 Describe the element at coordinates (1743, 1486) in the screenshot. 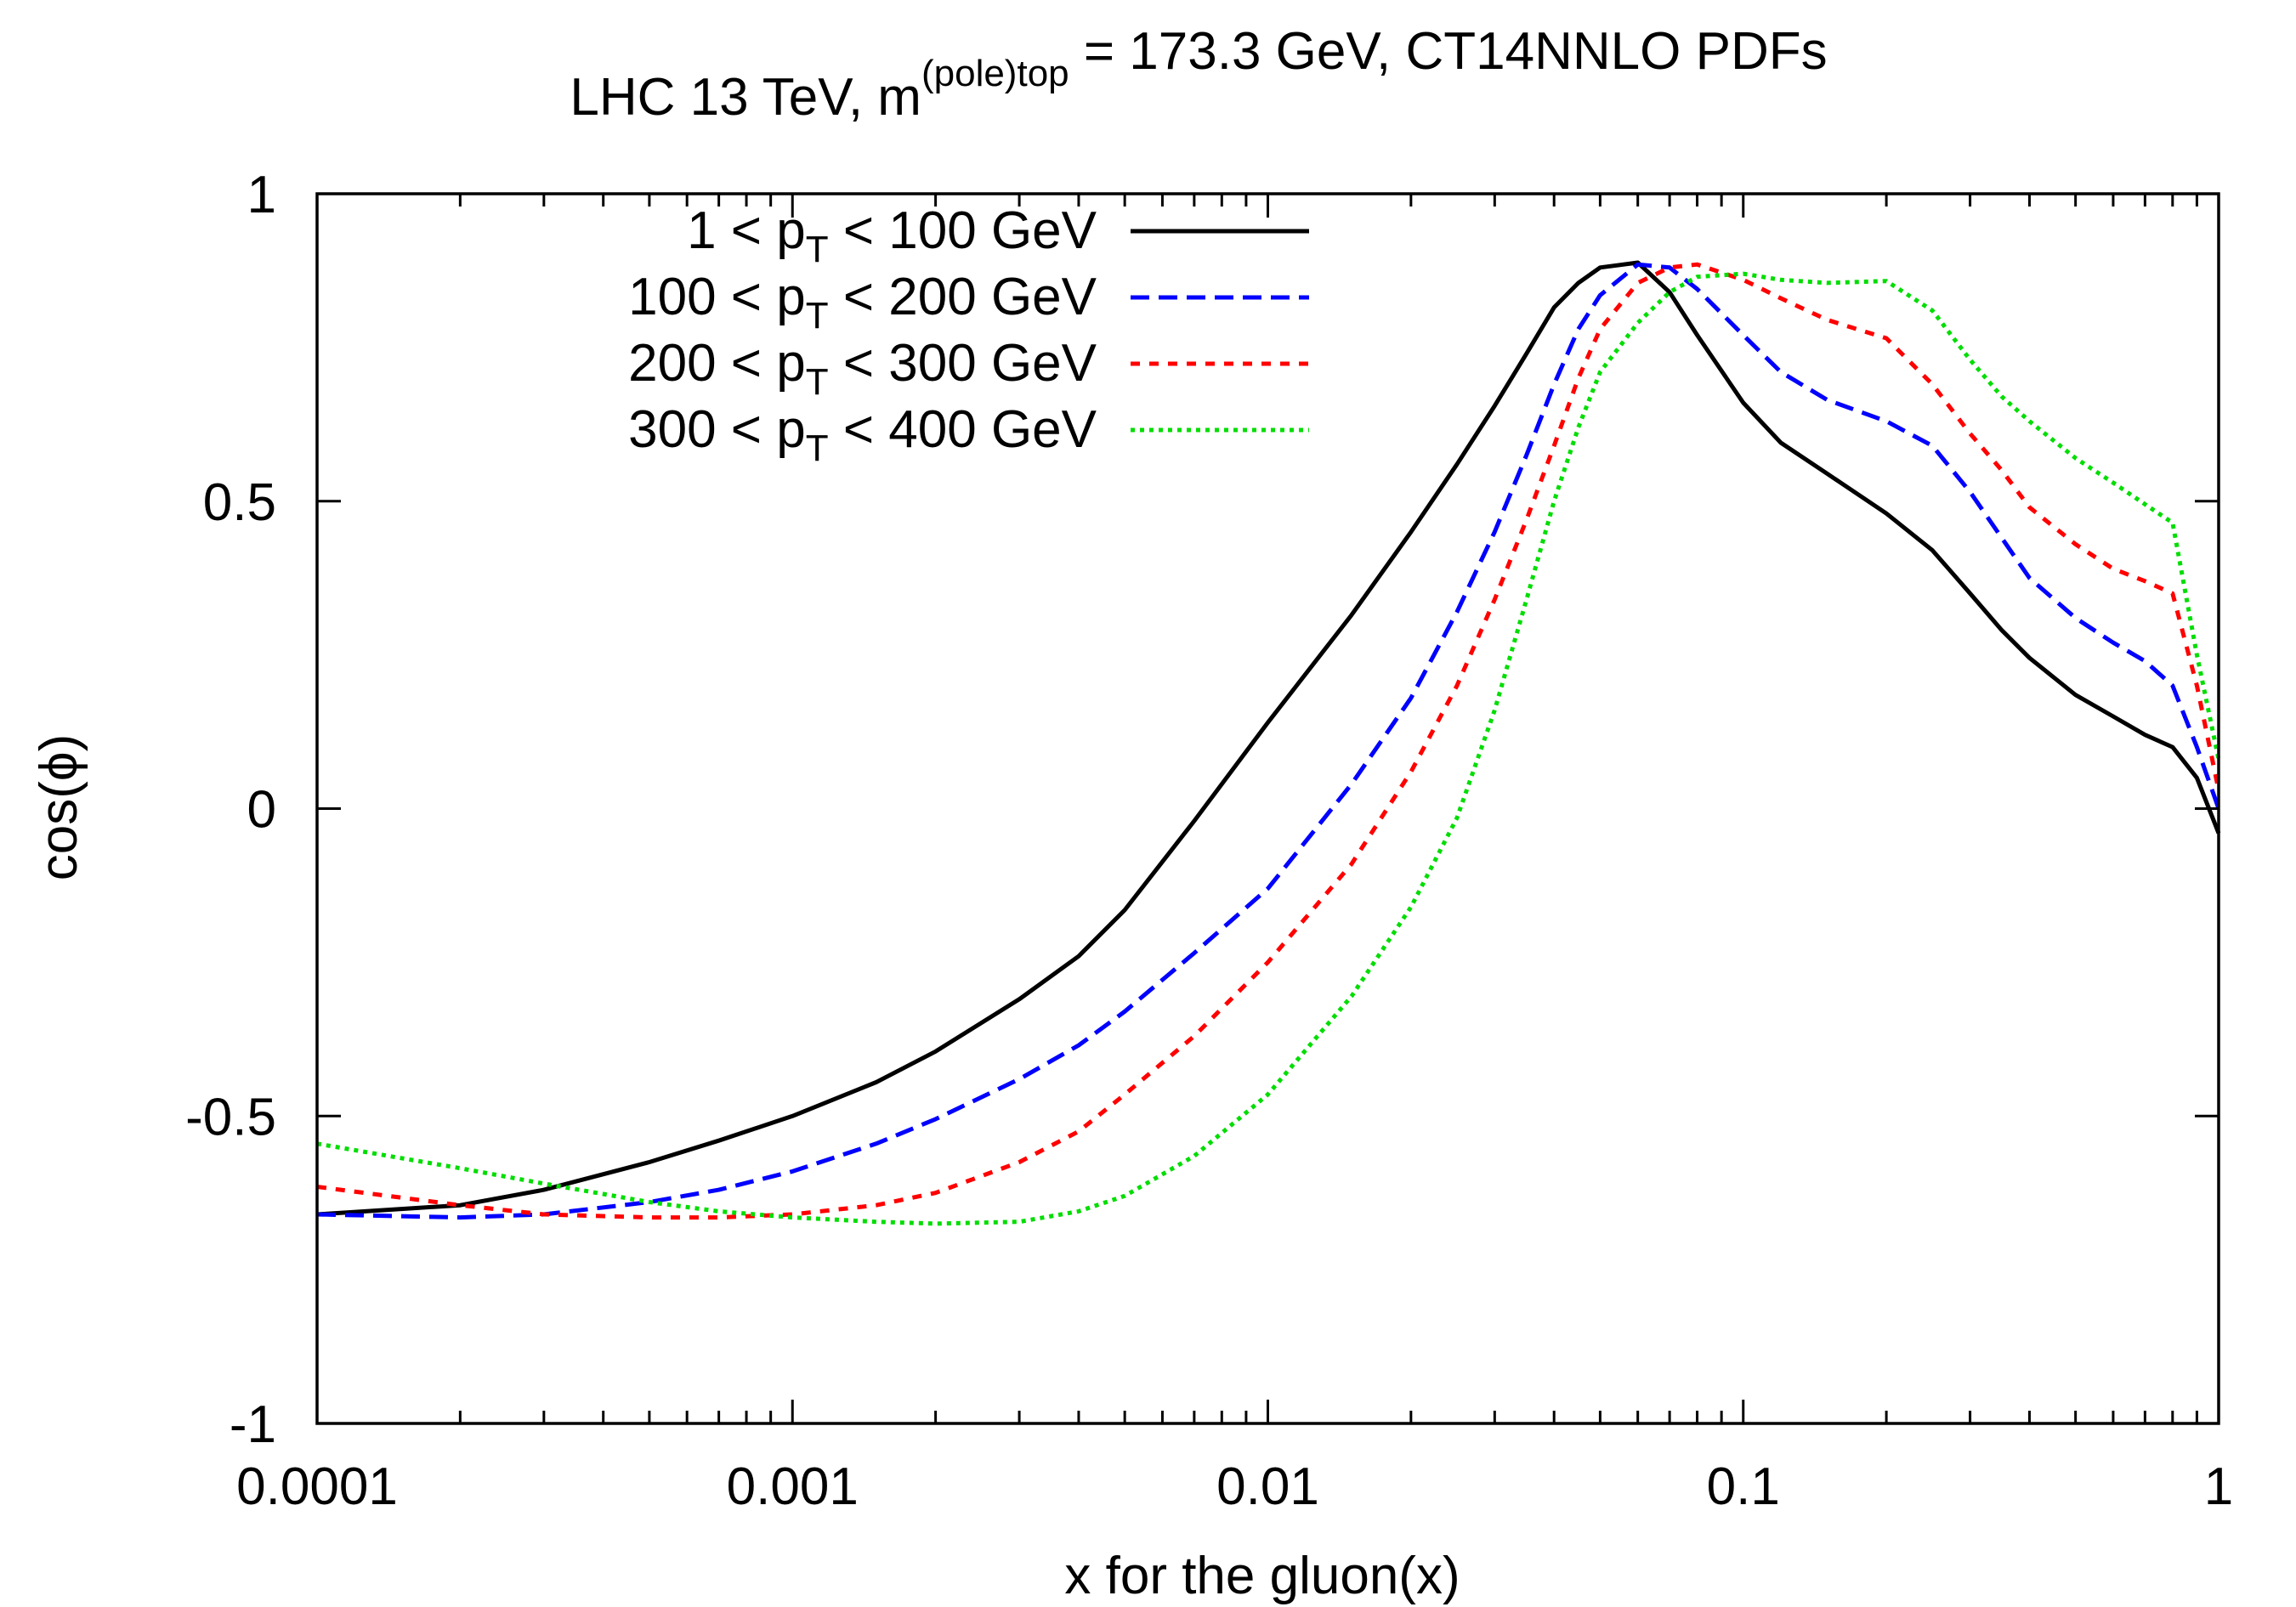

I see `x-tick-label: 0.1` at that location.